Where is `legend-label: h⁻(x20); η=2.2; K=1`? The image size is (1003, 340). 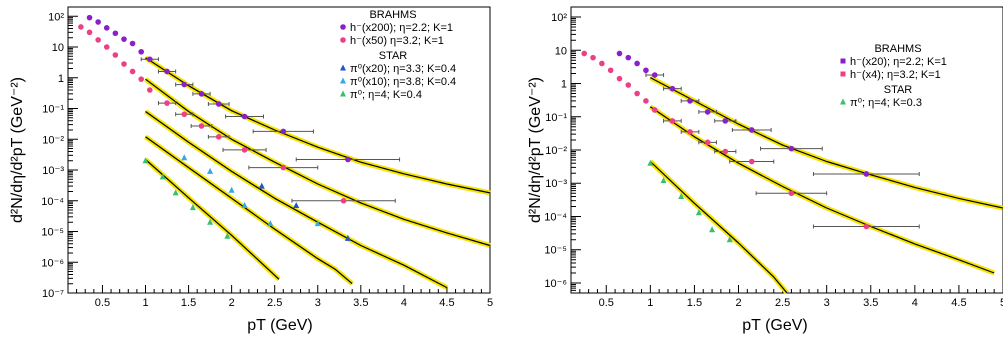 legend-label: h⁻(x20); η=2.2; K=1 is located at coordinates (898, 62).